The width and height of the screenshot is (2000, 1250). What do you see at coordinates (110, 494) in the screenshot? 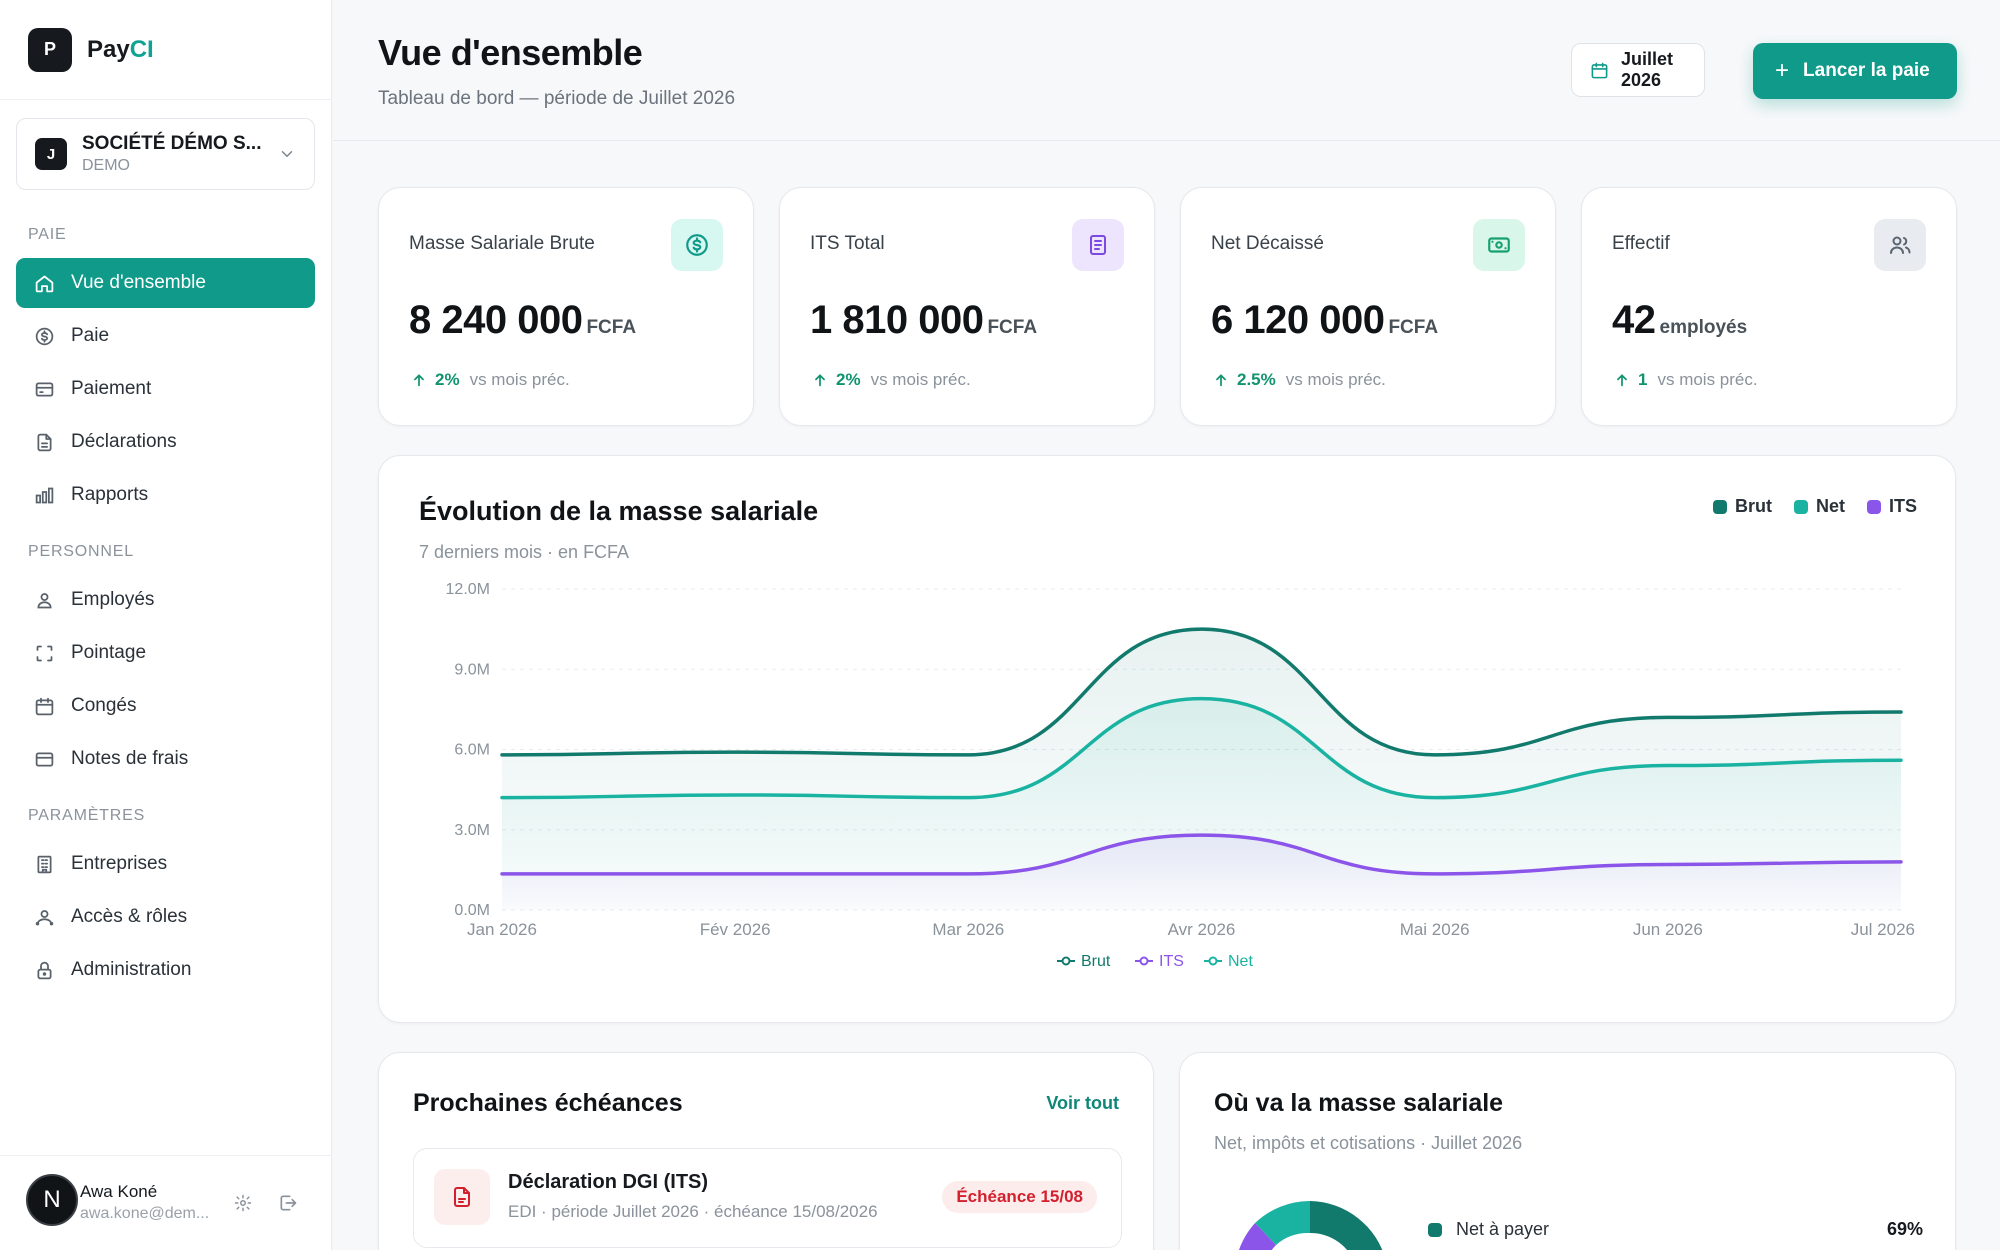
I see `sidebar-item-label: Rapports` at bounding box center [110, 494].